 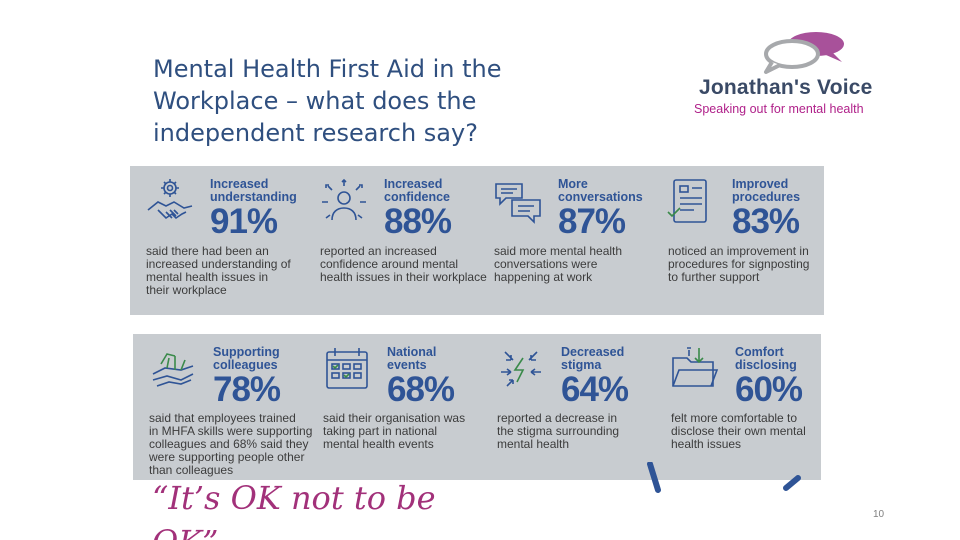 What do you see at coordinates (879, 514) in the screenshot?
I see `page-number: 10` at bounding box center [879, 514].